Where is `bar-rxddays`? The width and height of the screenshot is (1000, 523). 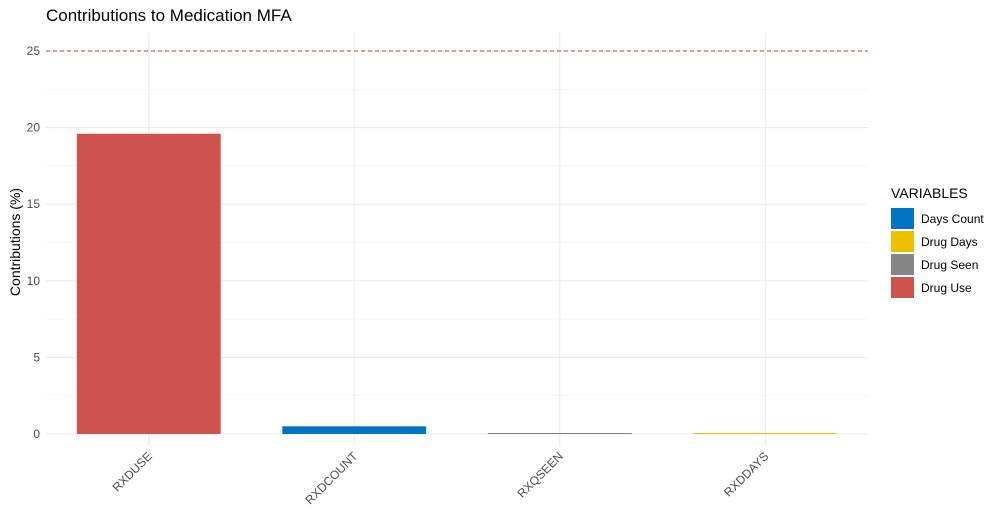
bar-rxddays is located at coordinates (765, 433).